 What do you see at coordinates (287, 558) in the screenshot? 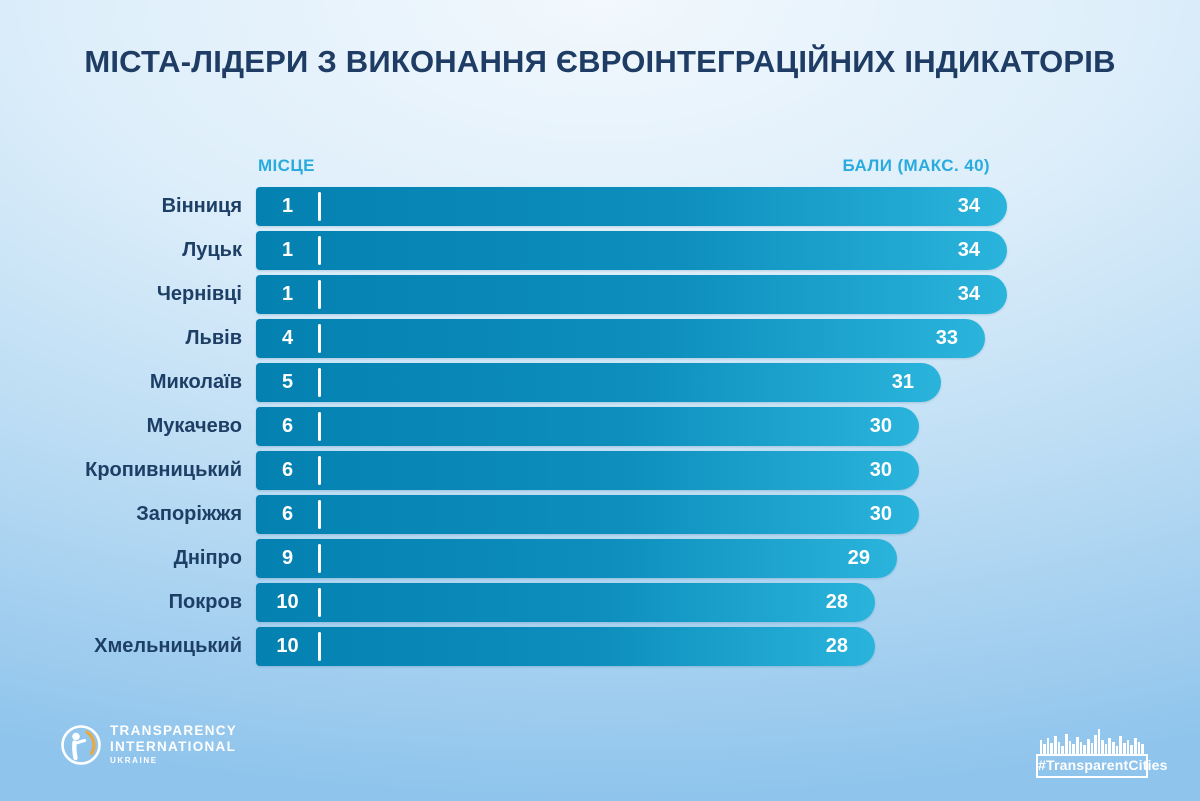
I see `rank-value: 9` at bounding box center [287, 558].